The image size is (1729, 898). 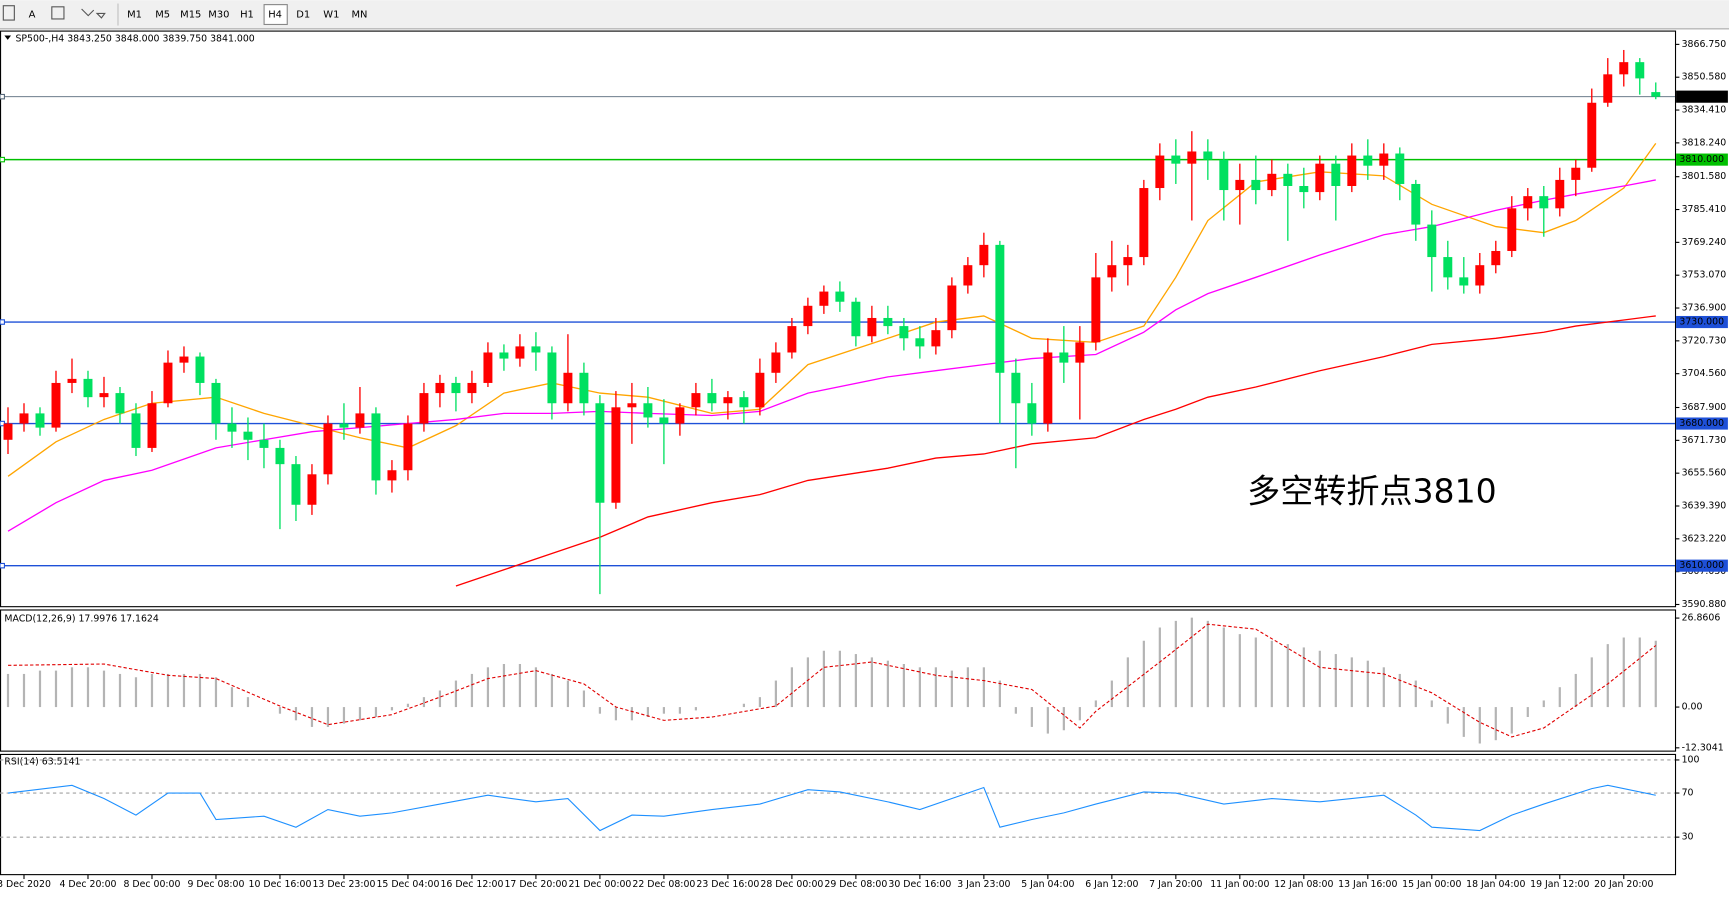 What do you see at coordinates (1703, 747) in the screenshot?
I see `y-tick-label: -12.3041` at bounding box center [1703, 747].